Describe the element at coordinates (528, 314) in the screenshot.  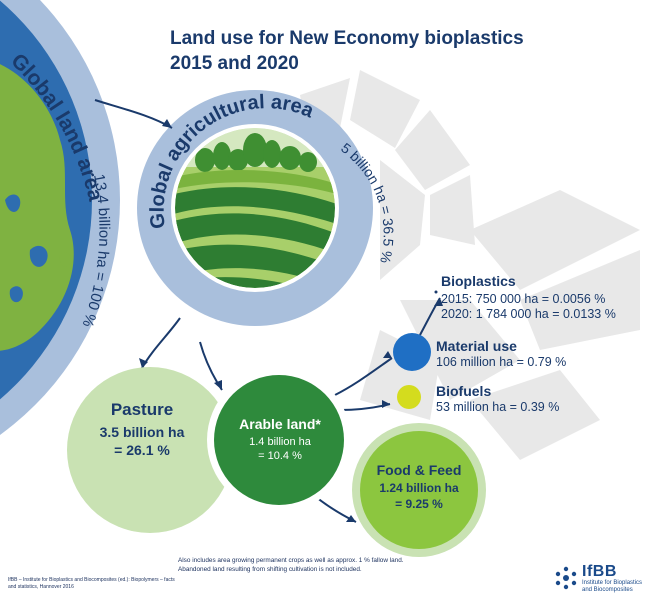
I see `bioplastics-2020: 2020: 1 784 000 ha = 0.0133 %` at that location.